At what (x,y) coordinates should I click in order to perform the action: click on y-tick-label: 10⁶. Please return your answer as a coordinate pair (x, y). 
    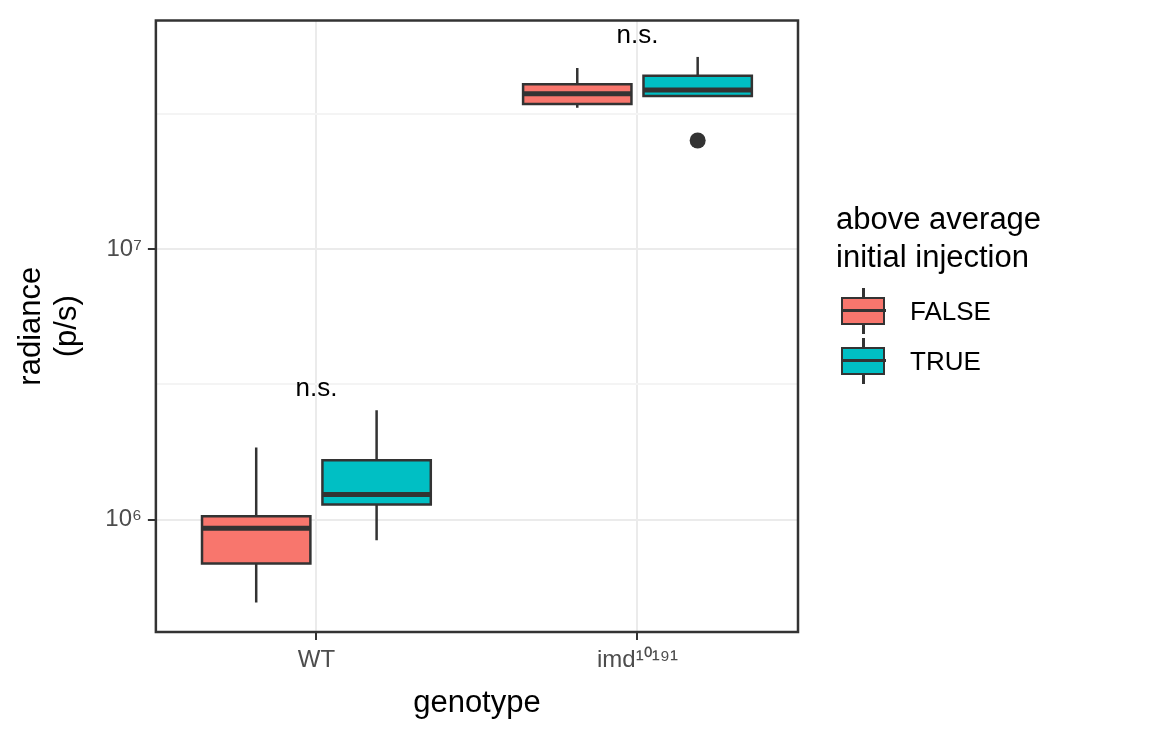
    Looking at the image, I should click on (123, 518).